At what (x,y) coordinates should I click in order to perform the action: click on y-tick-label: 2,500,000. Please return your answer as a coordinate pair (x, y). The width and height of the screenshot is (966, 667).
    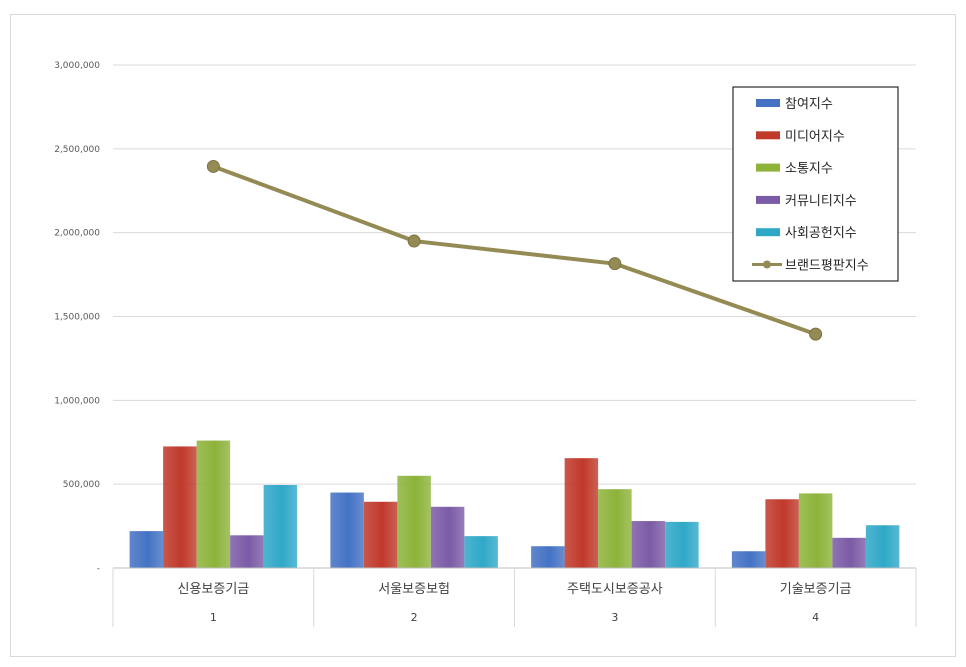
    Looking at the image, I should click on (77, 150).